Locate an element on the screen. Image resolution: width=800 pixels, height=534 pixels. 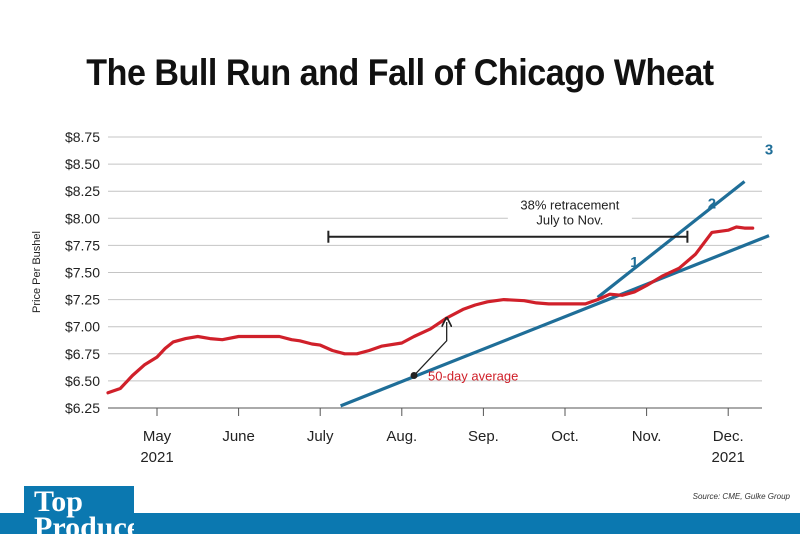
x-tick-label: Nov. is located at coordinates (647, 436).